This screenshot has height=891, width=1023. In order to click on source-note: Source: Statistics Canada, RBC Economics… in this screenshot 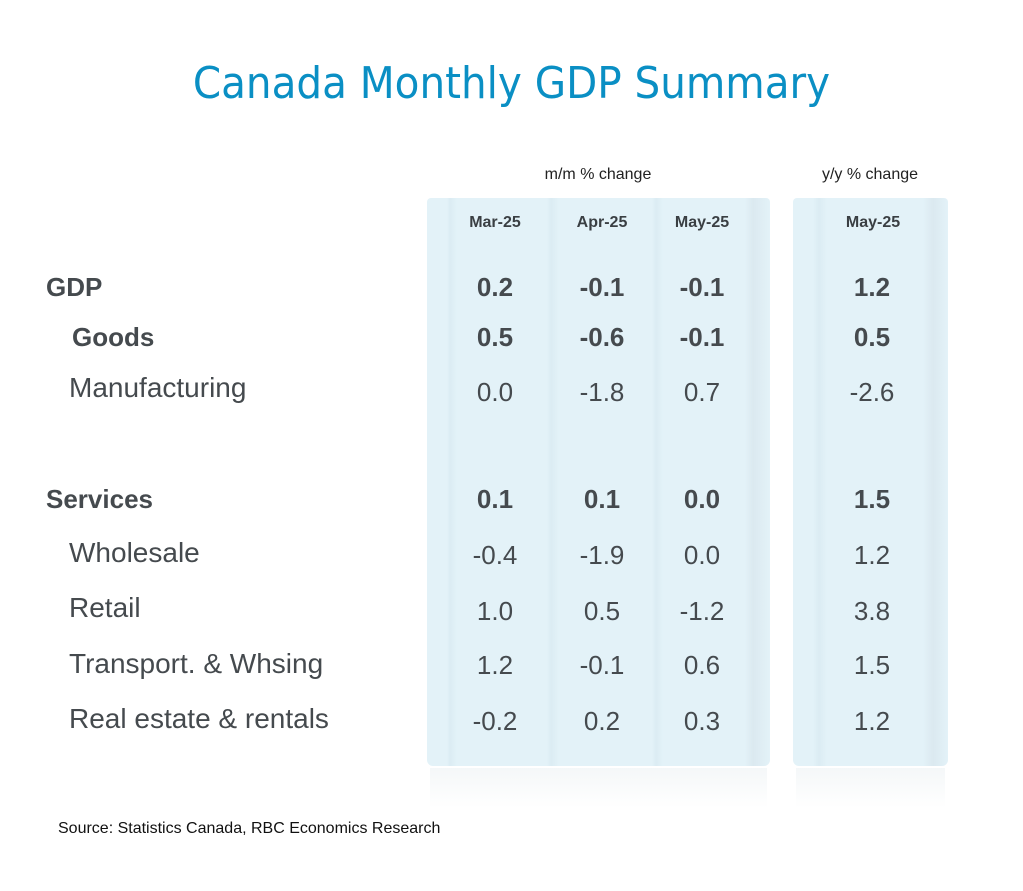, I will do `click(249, 828)`.